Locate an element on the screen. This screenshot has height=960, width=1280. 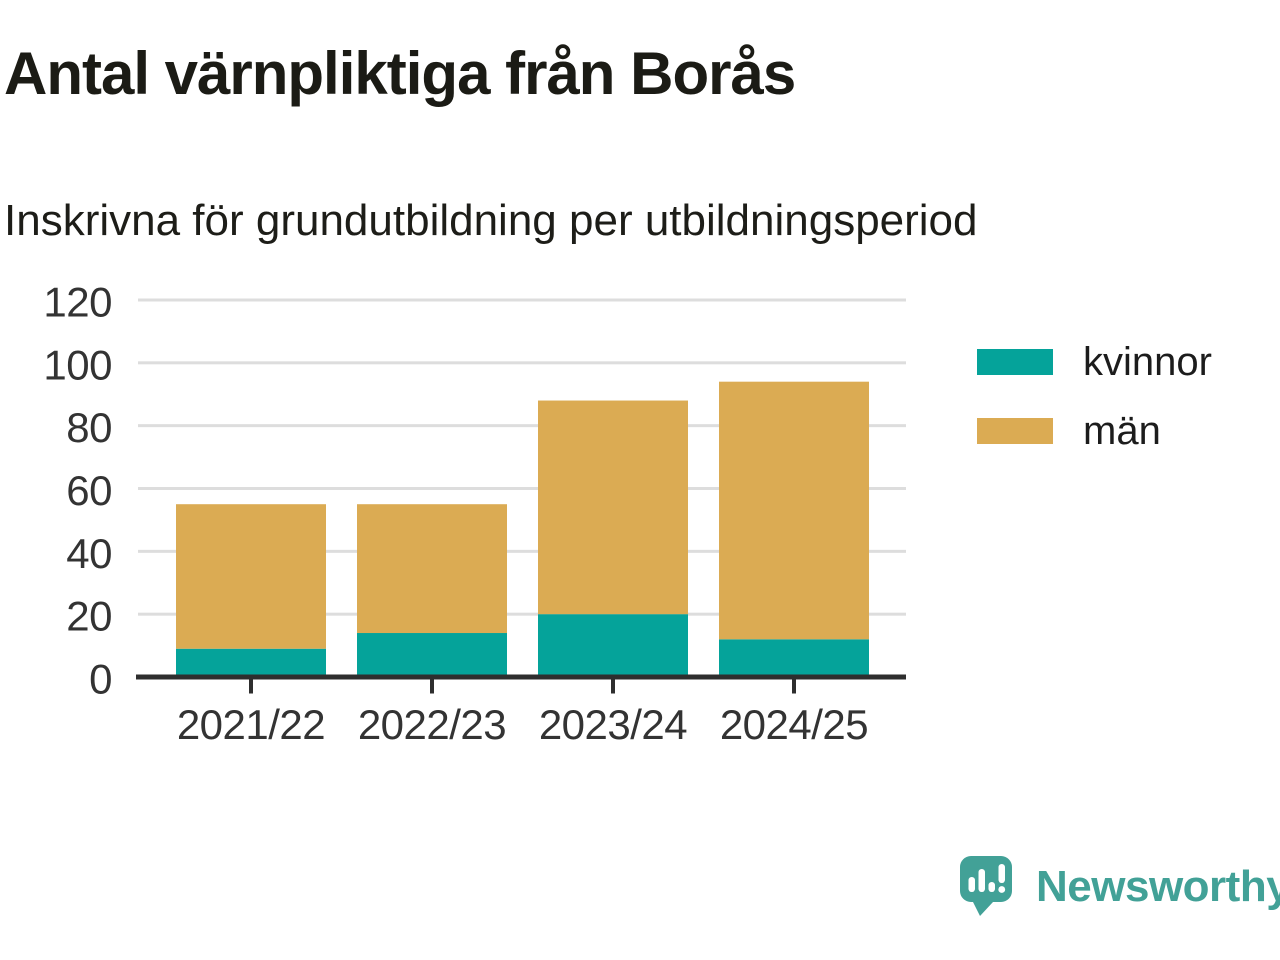
speech-bubble-shape is located at coordinates (986, 886).